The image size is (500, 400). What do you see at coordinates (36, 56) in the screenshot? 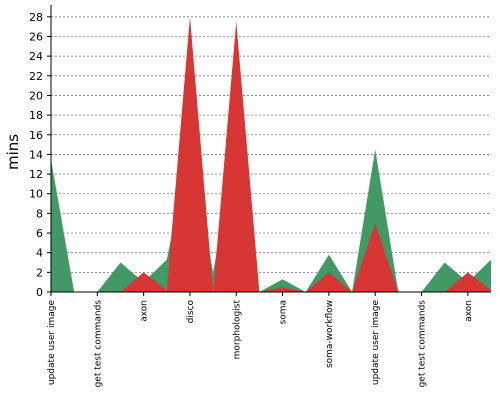
I see `y-tick-label: 24` at bounding box center [36, 56].